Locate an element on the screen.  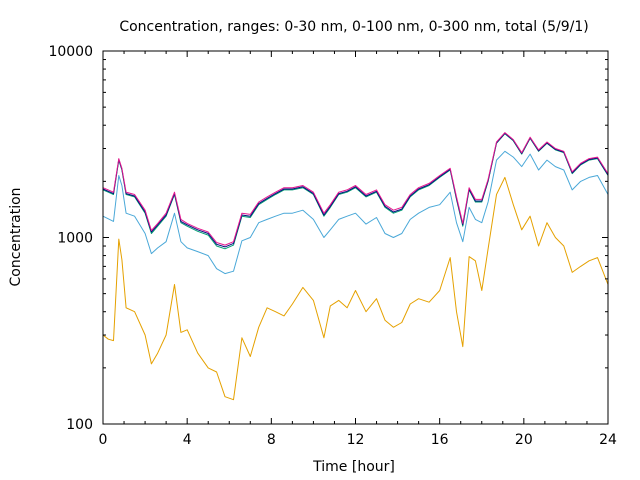
x-tick-label: 20 is located at coordinates (524, 440).